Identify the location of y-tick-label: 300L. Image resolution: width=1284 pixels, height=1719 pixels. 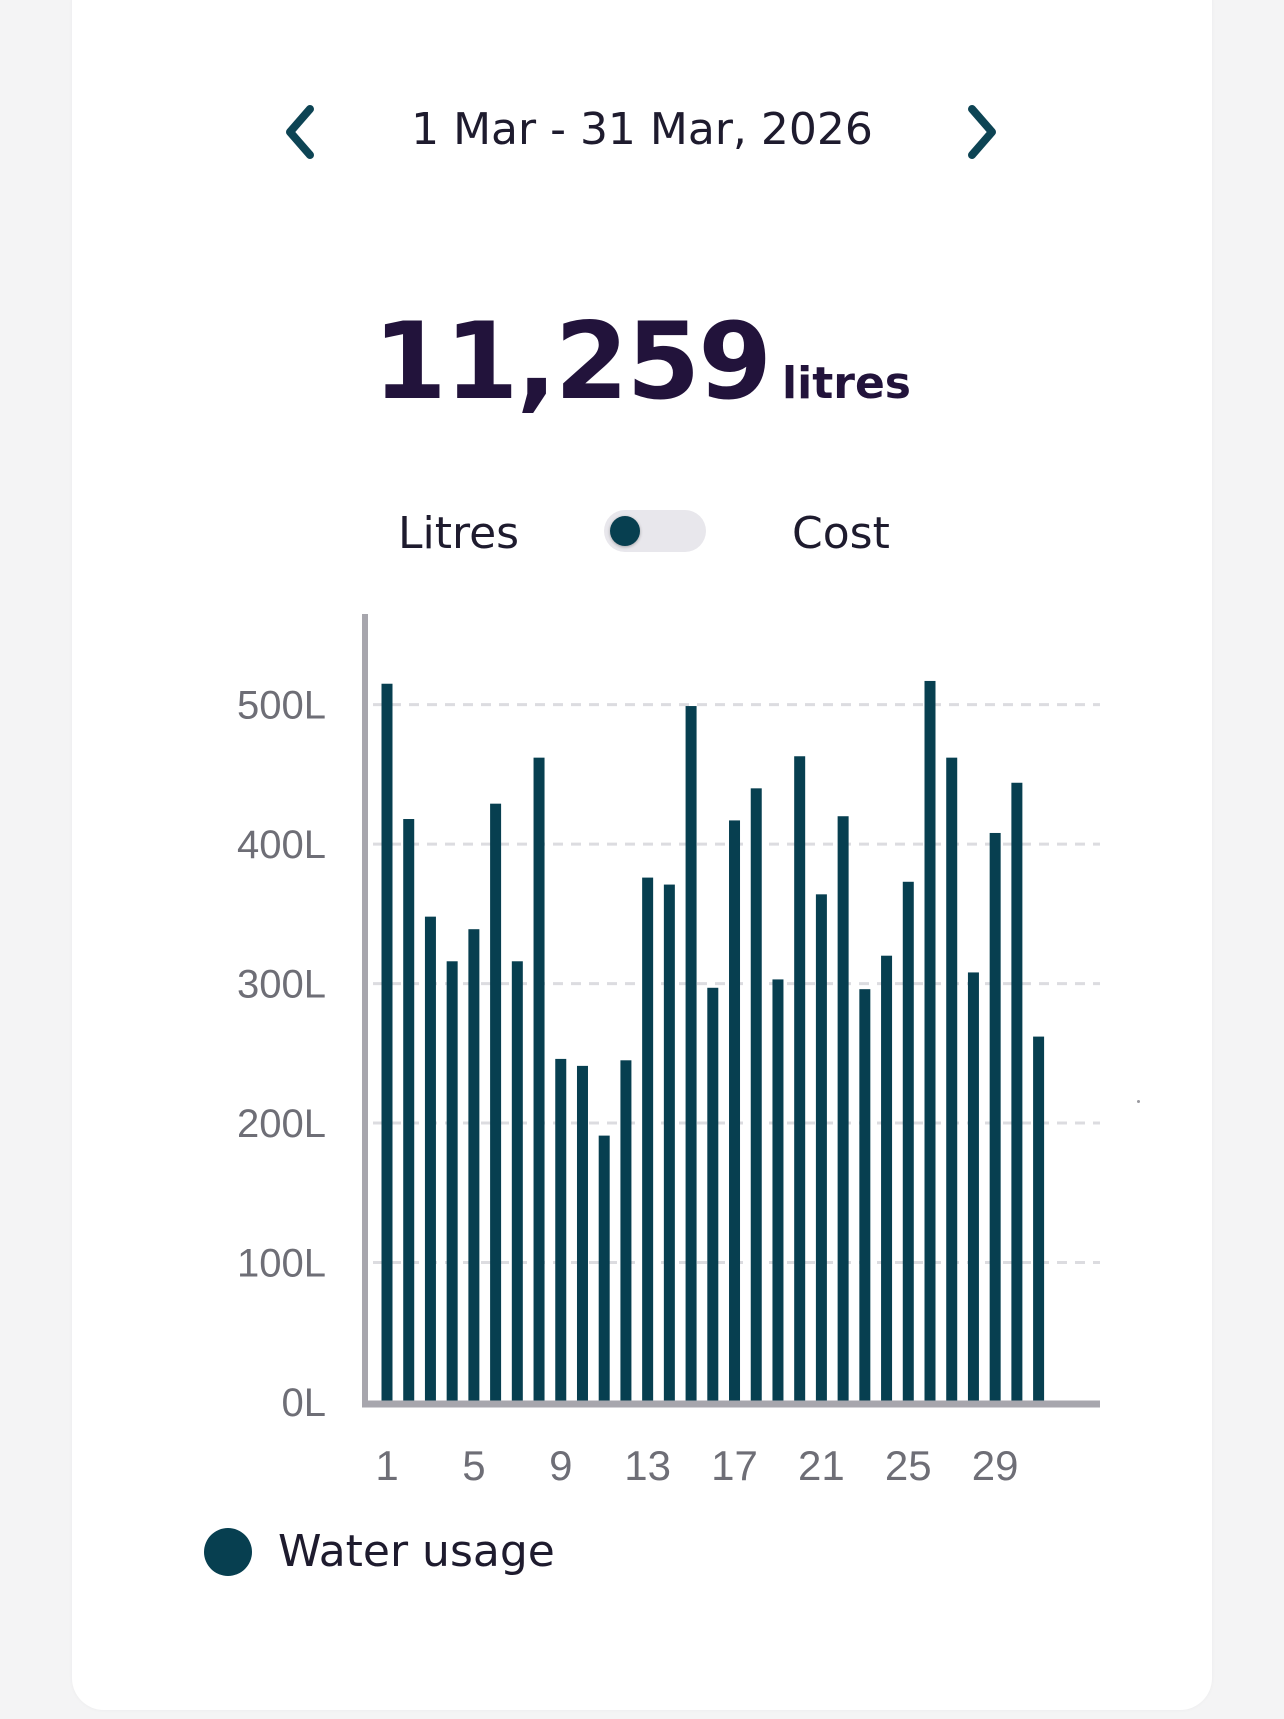
(281, 985).